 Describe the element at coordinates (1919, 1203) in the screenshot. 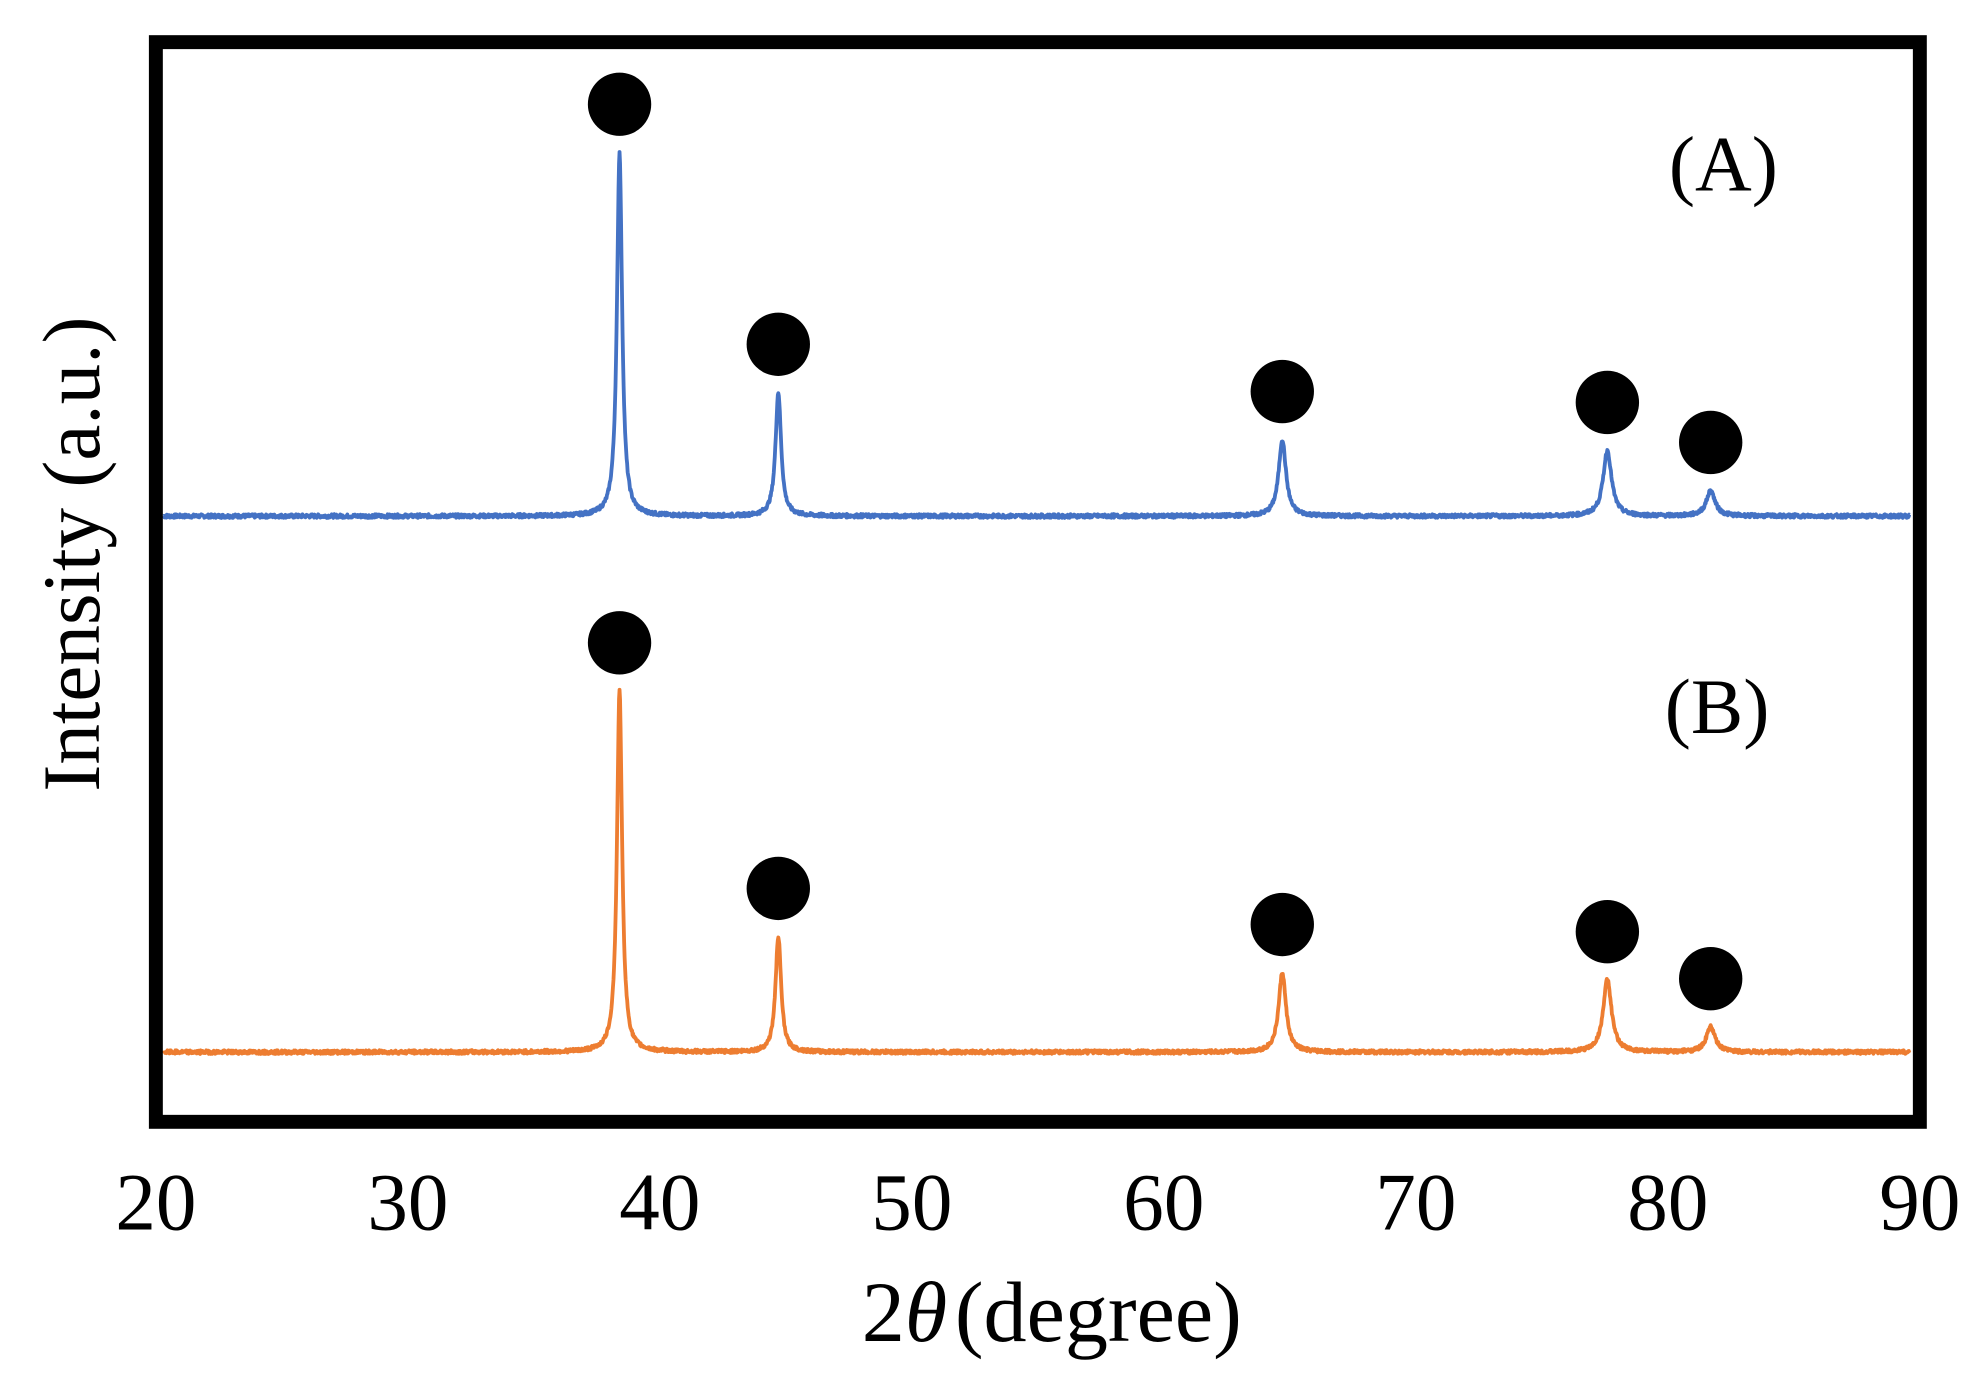

I see `x-tick-label: 90` at that location.